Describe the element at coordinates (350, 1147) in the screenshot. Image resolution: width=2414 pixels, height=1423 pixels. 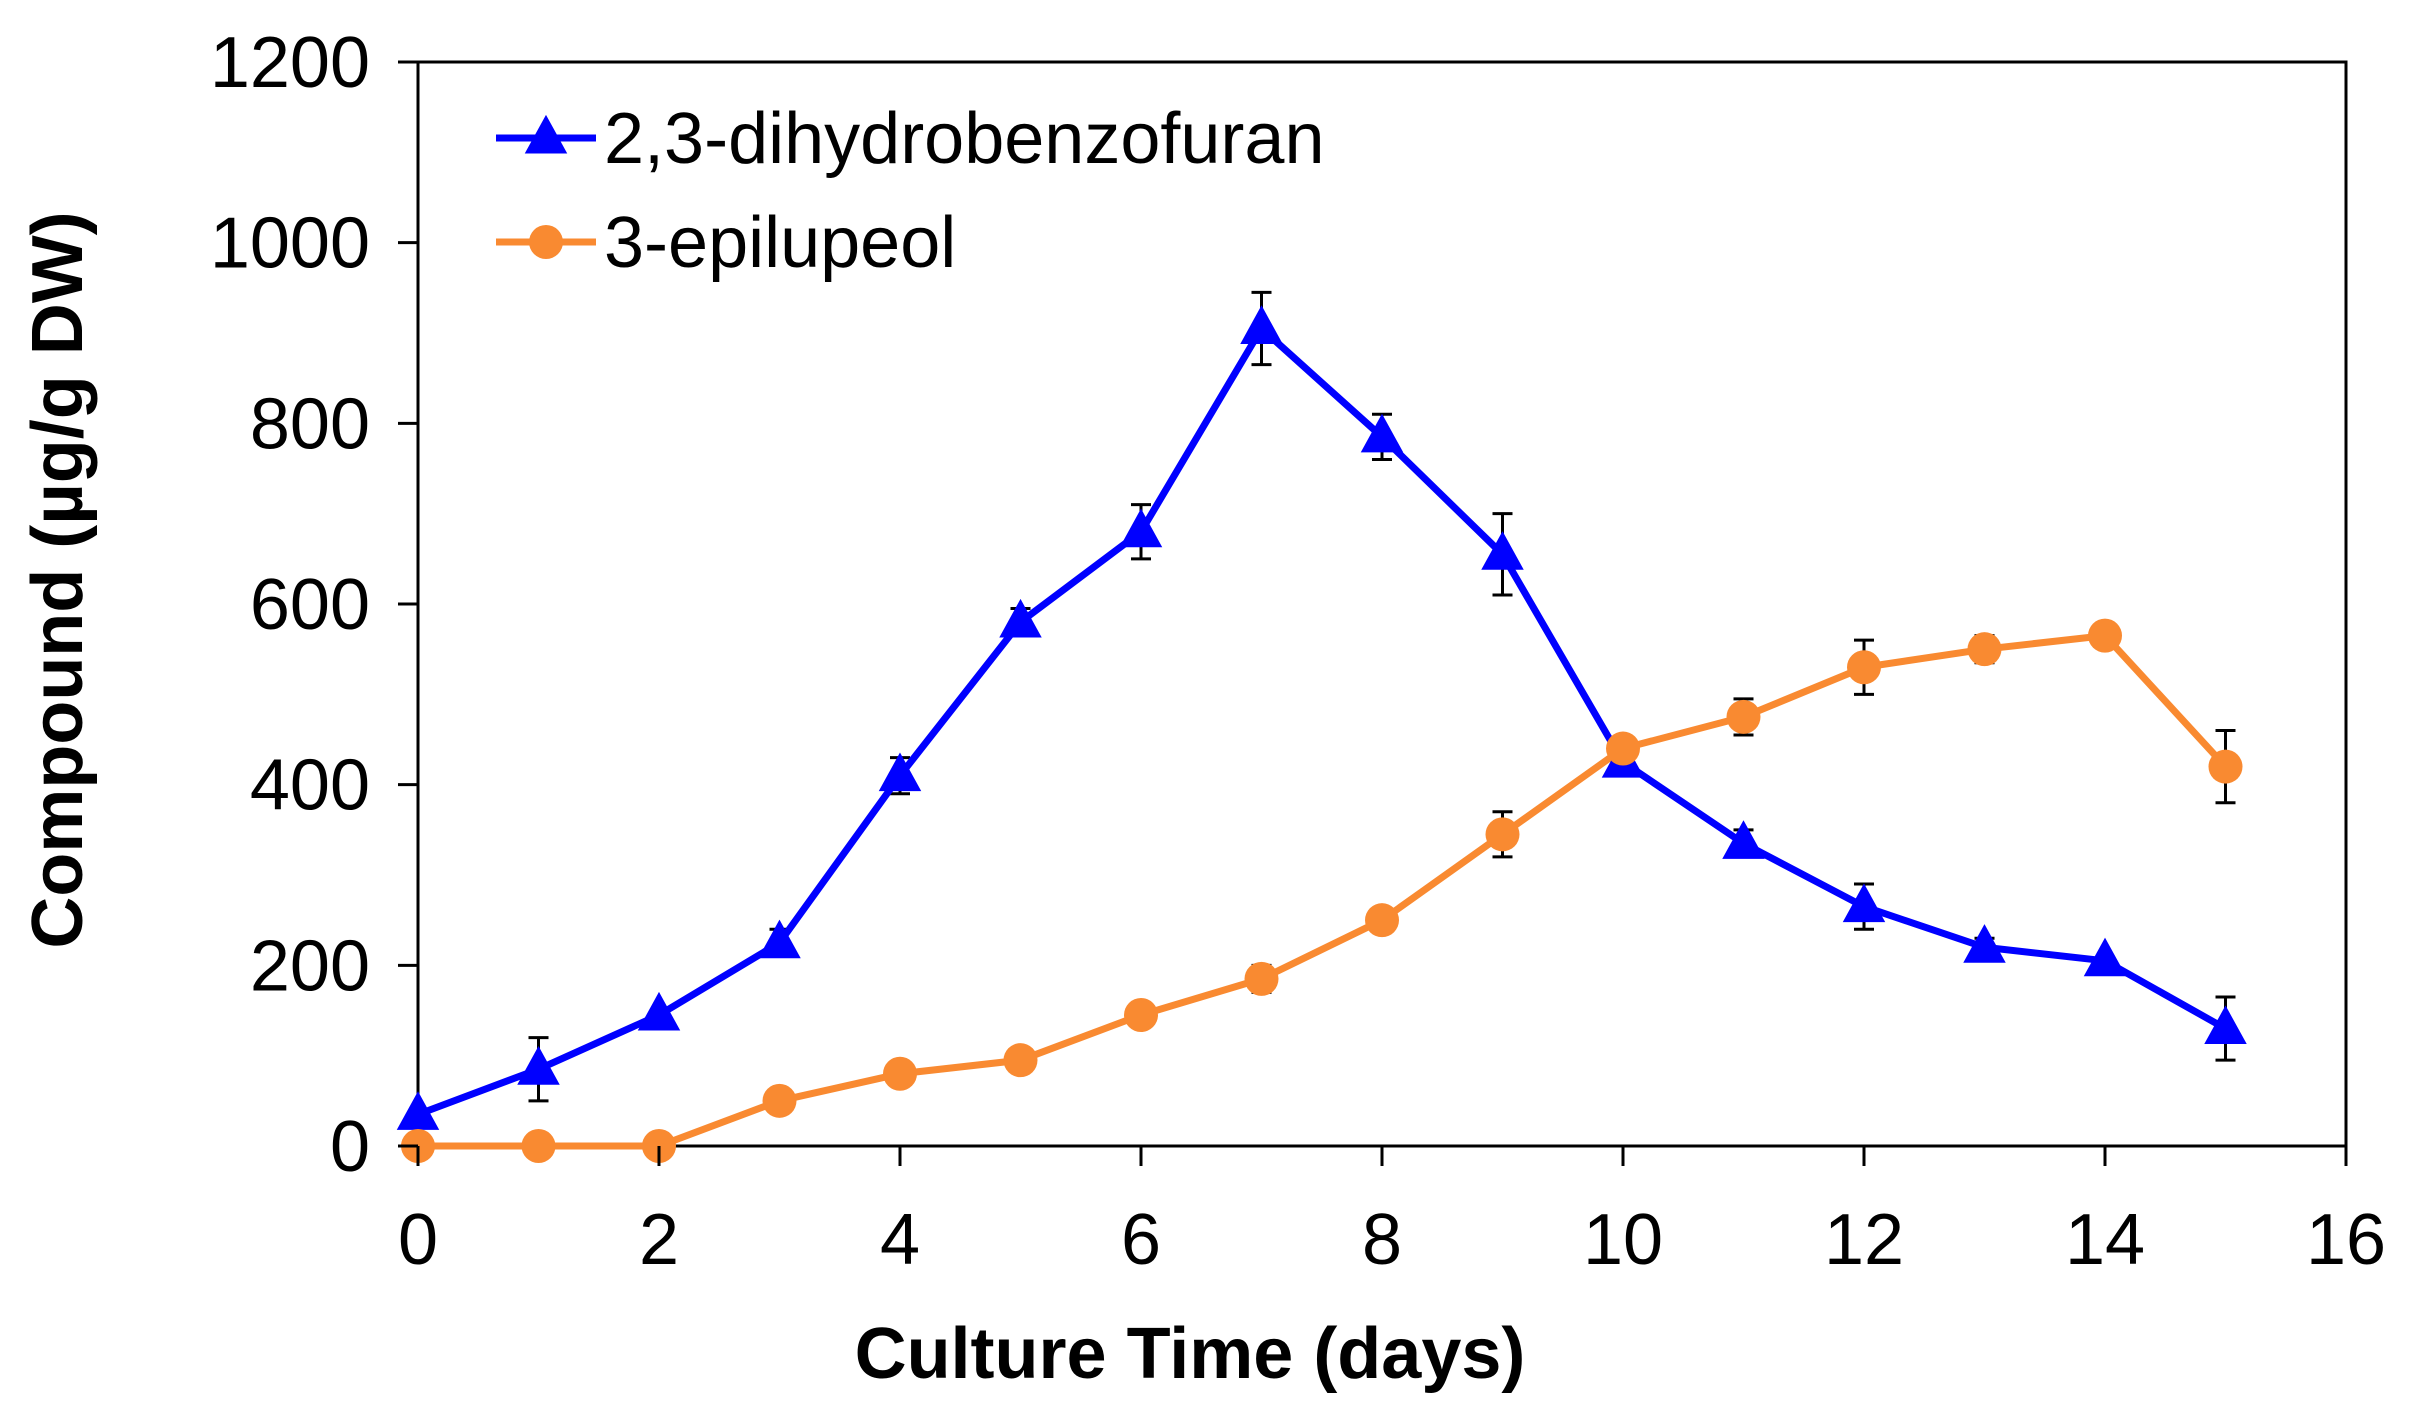
I see `y-tick-label: 0` at that location.